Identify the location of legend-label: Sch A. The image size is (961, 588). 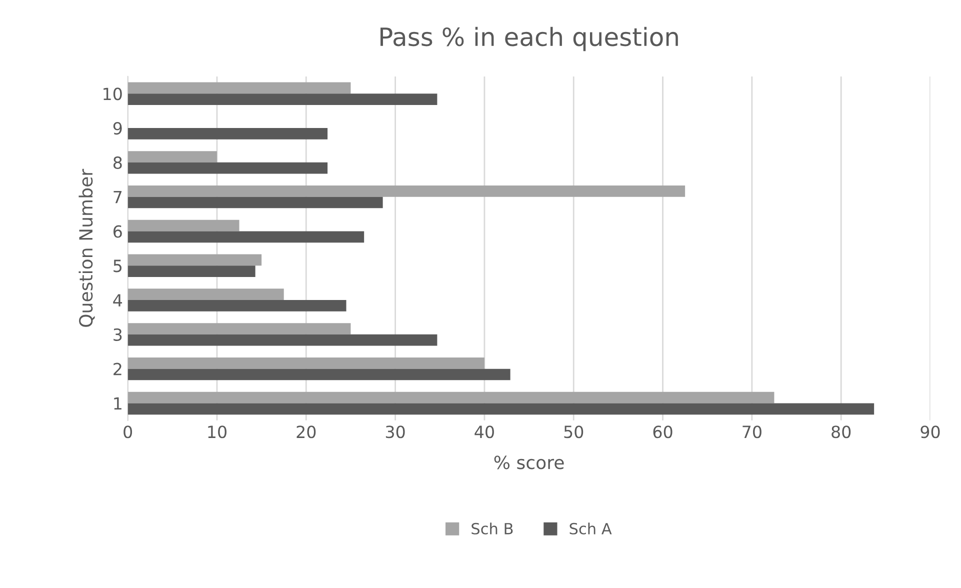
(591, 528).